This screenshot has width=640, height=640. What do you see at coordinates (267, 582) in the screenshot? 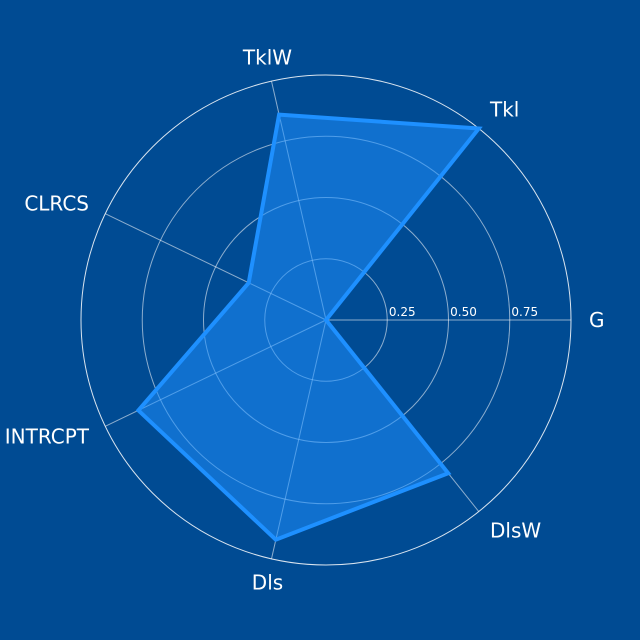
I see `category-label: Dls` at bounding box center [267, 582].